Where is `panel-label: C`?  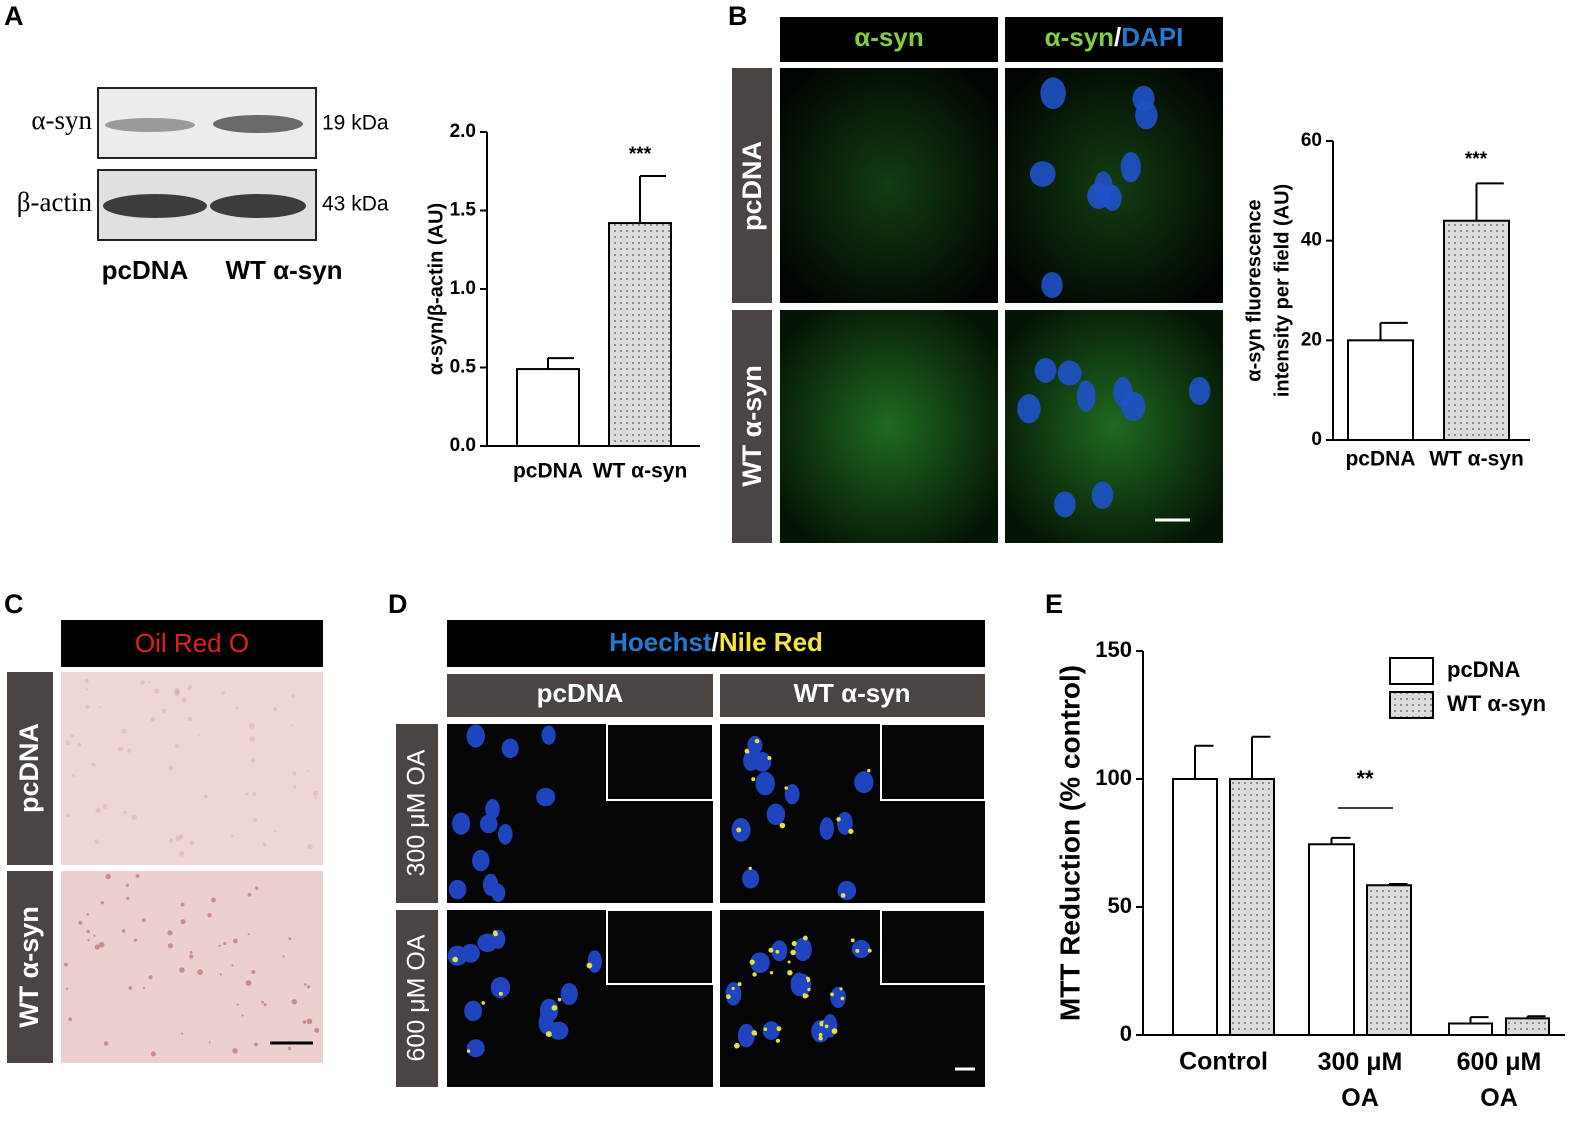
panel-label: C is located at coordinates (14, 604).